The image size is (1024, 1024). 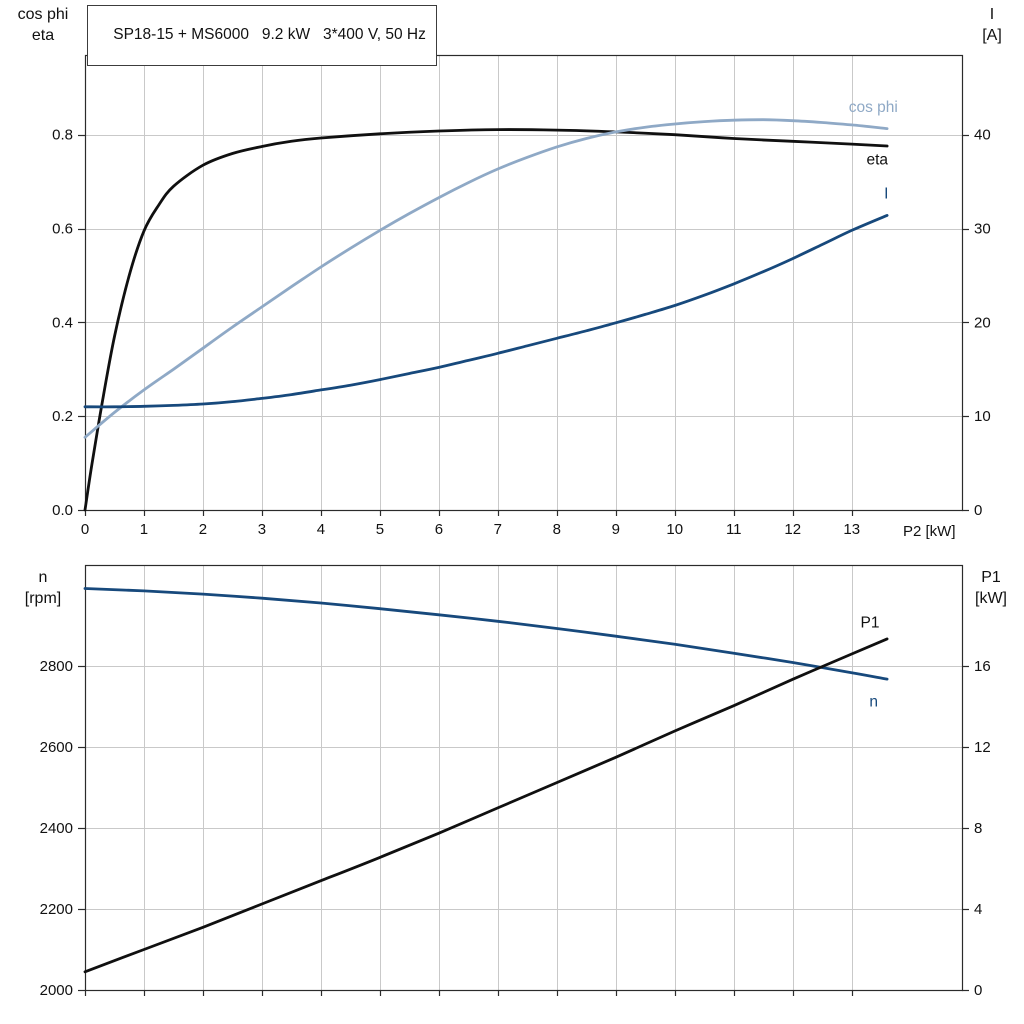 What do you see at coordinates (56, 909) in the screenshot?
I see `left-axis-tick-label: 2200` at bounding box center [56, 909].